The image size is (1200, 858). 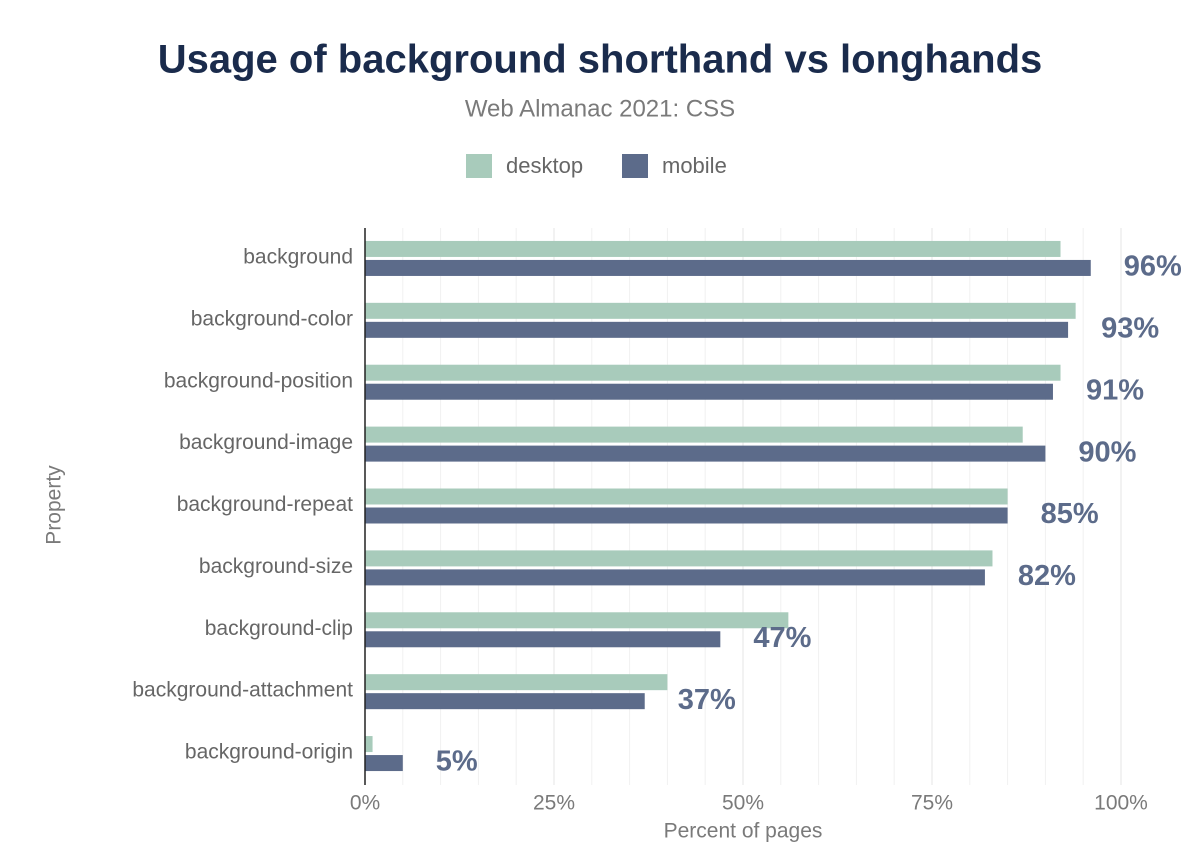 I want to click on data-label: 5%, so click(x=457, y=762).